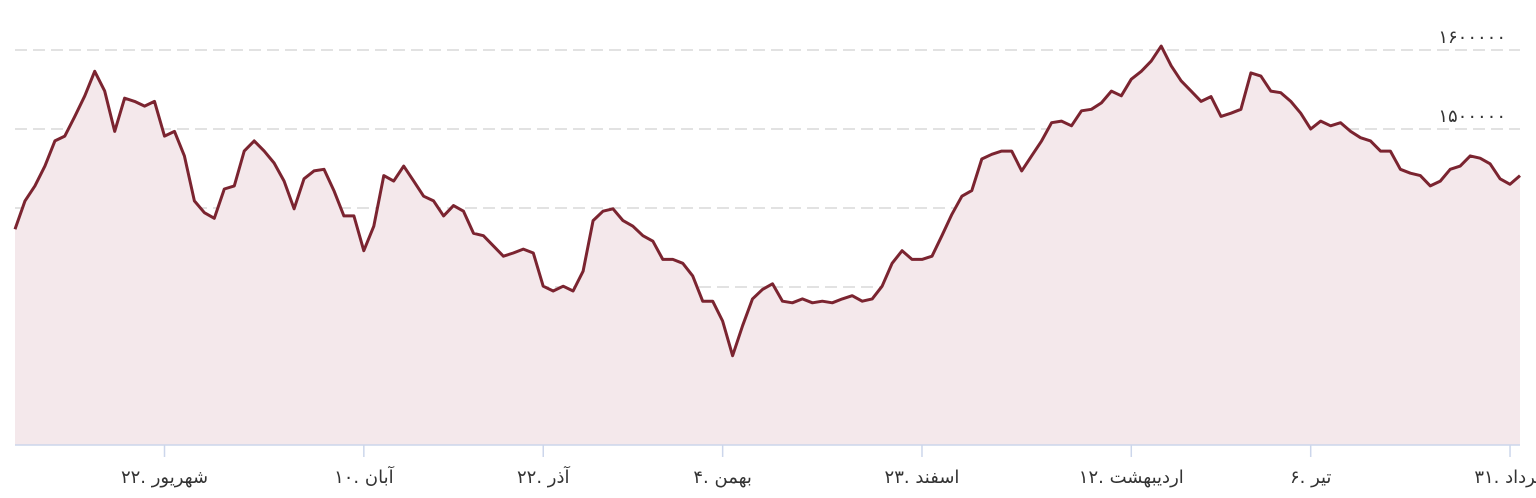 The height and width of the screenshot is (498, 1536). Describe the element at coordinates (1472, 37) in the screenshot. I see `y-tick-label: ۱۶۰۰۰۰۰` at that location.